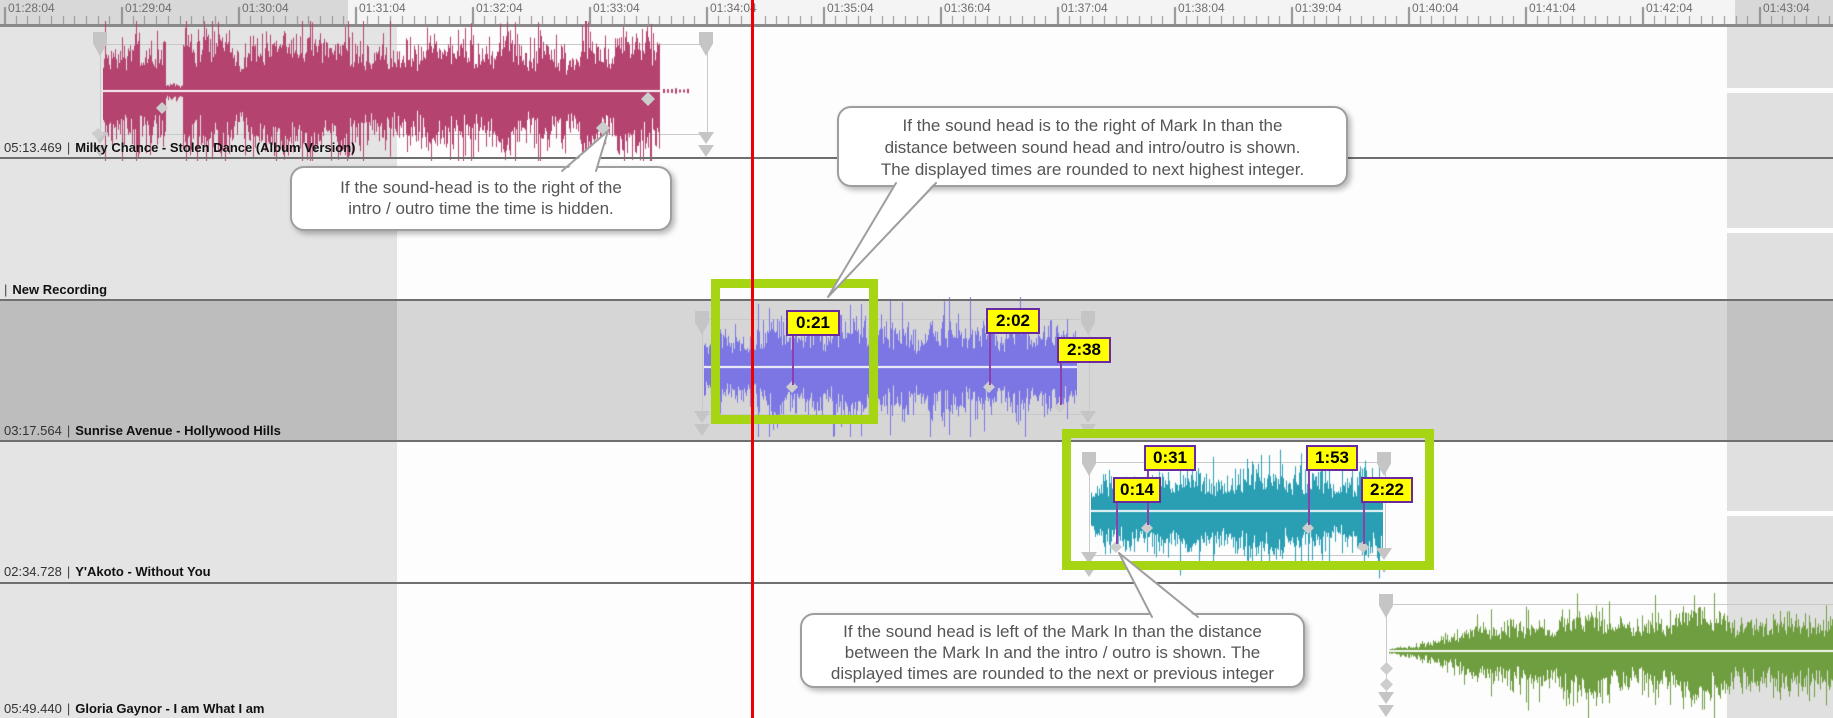  Describe the element at coordinates (648, 99) in the screenshot. I see `outro-marker-icon` at that location.